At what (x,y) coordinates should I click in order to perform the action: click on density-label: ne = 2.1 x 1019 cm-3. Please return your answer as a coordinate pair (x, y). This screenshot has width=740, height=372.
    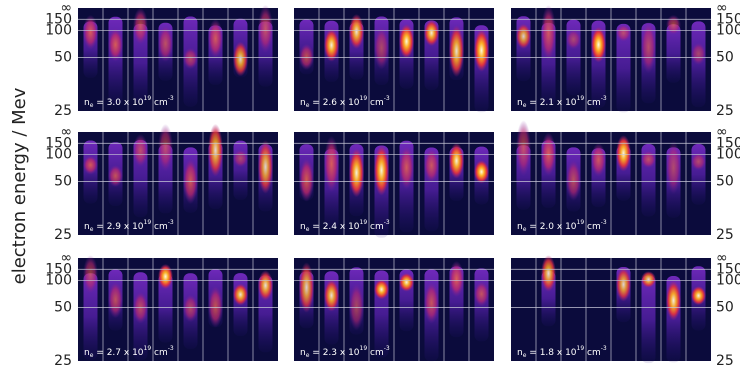
    Looking at the image, I should click on (562, 102).